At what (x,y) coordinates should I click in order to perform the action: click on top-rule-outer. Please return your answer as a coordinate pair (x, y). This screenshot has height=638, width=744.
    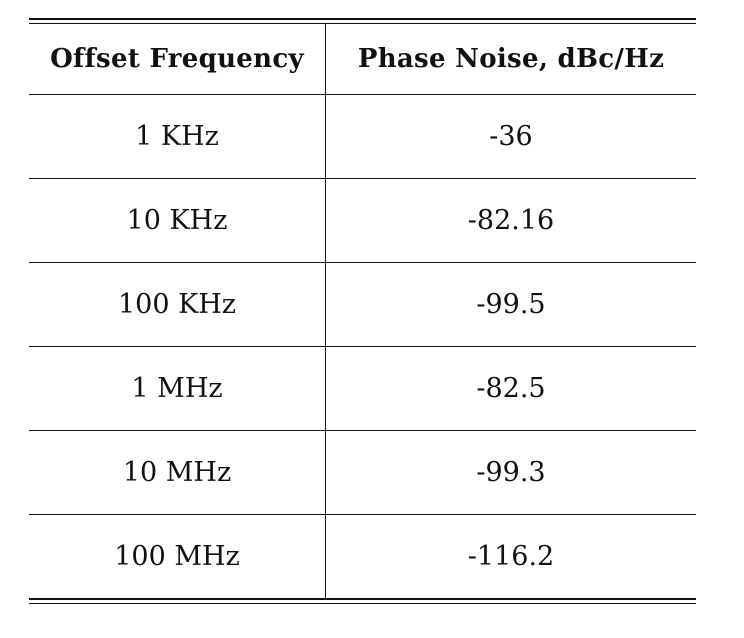
    Looking at the image, I should click on (362, 19).